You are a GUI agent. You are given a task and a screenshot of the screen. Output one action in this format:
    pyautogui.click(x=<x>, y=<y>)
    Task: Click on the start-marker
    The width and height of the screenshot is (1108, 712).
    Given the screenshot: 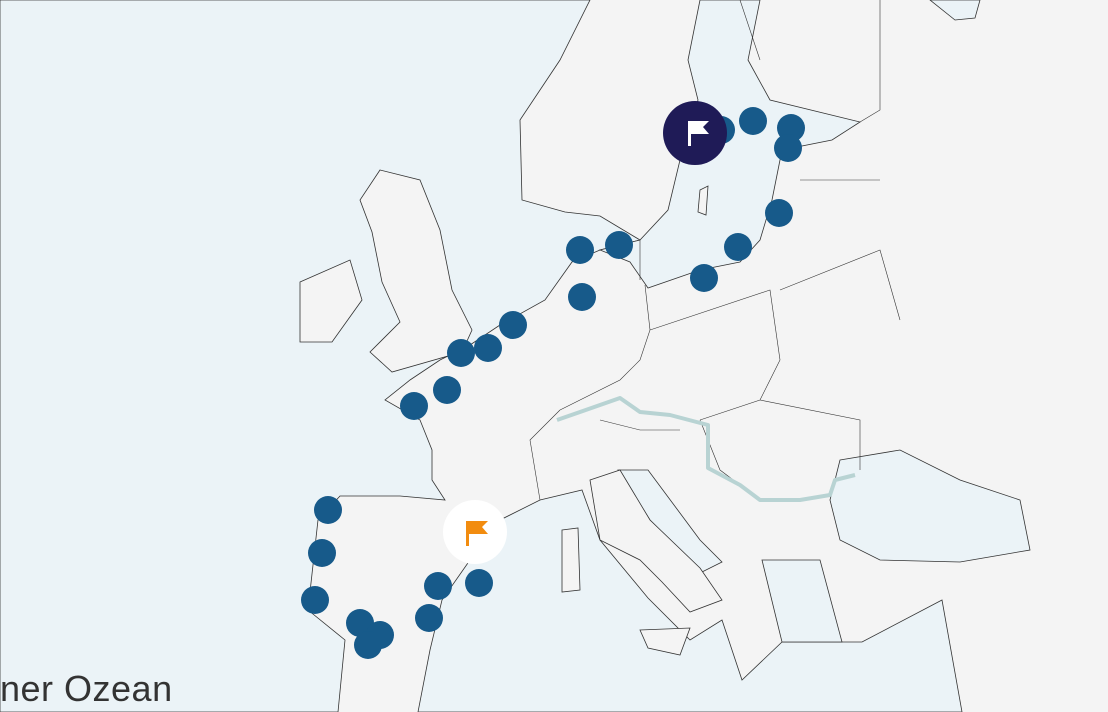 What is the action you would take?
    pyautogui.click(x=475, y=532)
    